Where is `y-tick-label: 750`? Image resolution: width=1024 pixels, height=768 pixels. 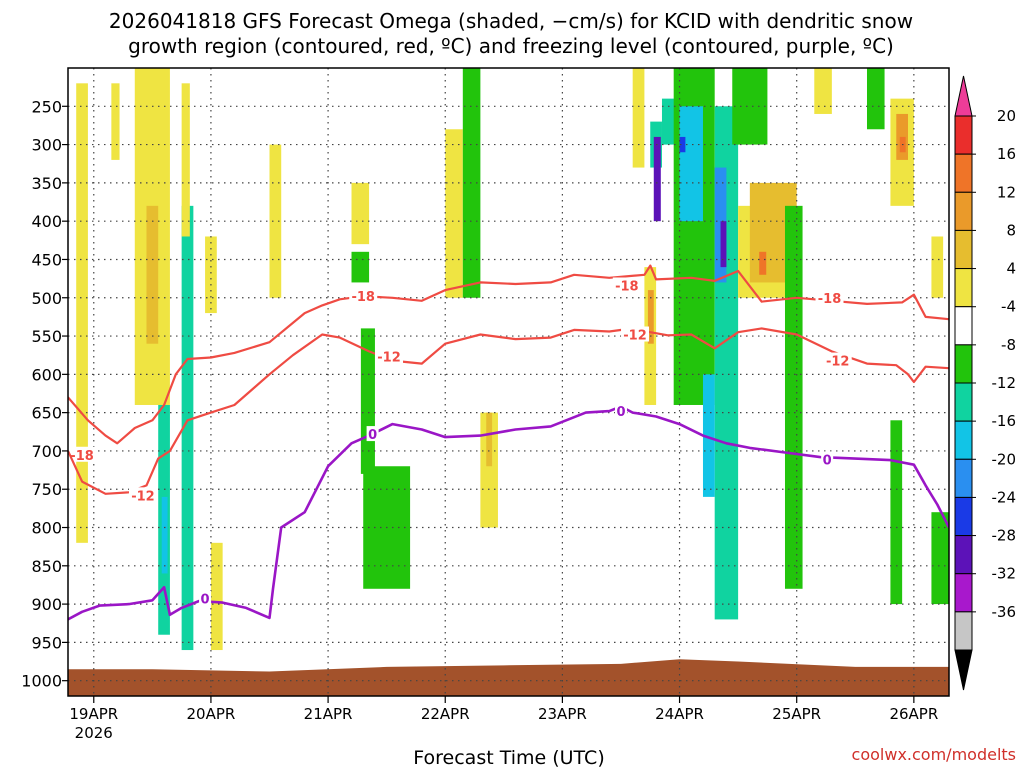 y-tick-label: 750 is located at coordinates (46, 489).